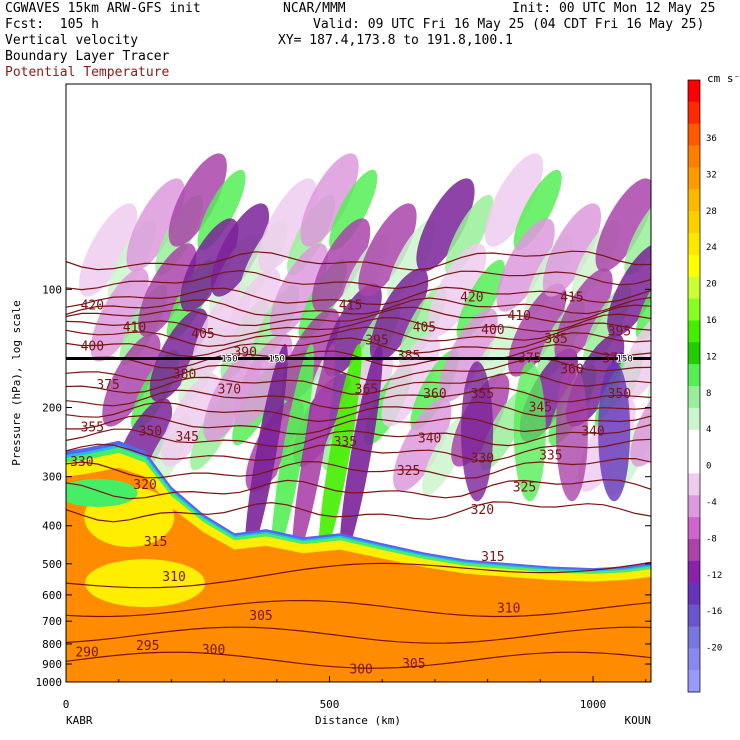 The height and width of the screenshot is (740, 740). I want to click on y-tick-label: 700, so click(52, 621).